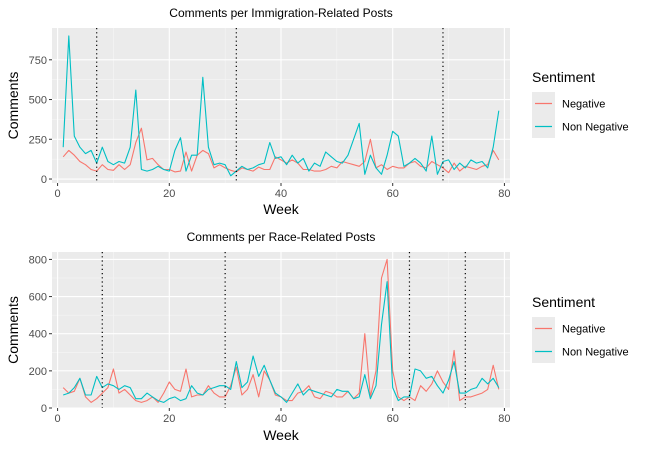  I want to click on y-tick-label: 400, so click(38, 335).